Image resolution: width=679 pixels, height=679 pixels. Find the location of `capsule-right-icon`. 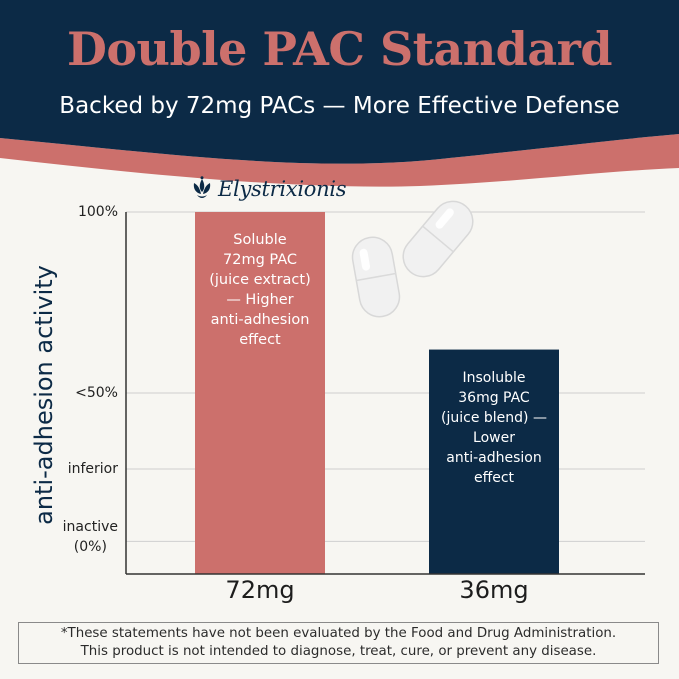

capsule-right-icon is located at coordinates (438, 239).